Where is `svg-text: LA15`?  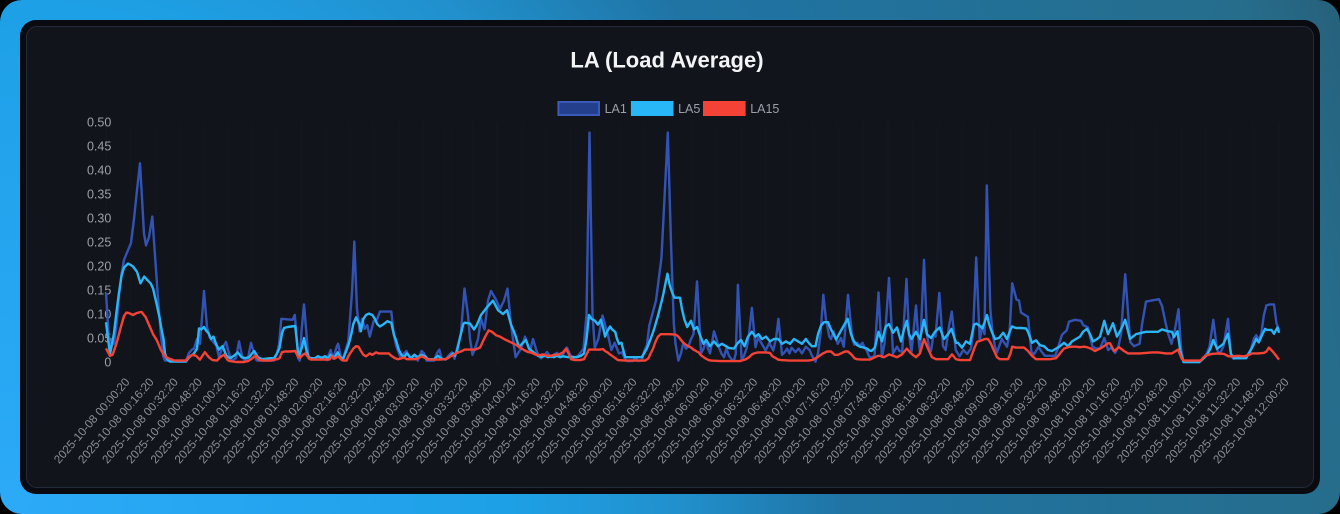
svg-text: LA15 is located at coordinates (764, 109).